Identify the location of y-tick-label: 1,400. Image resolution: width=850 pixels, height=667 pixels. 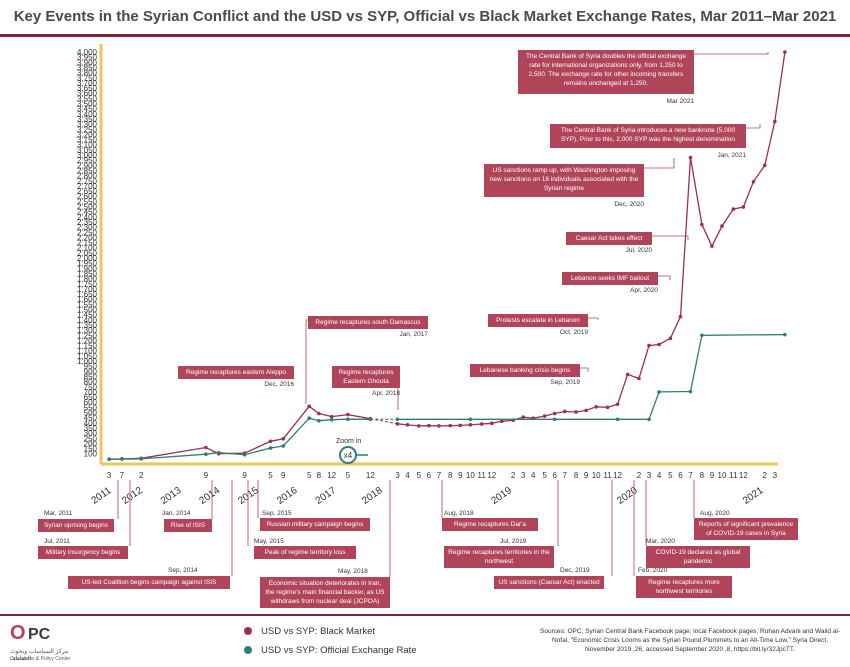
(87, 320).